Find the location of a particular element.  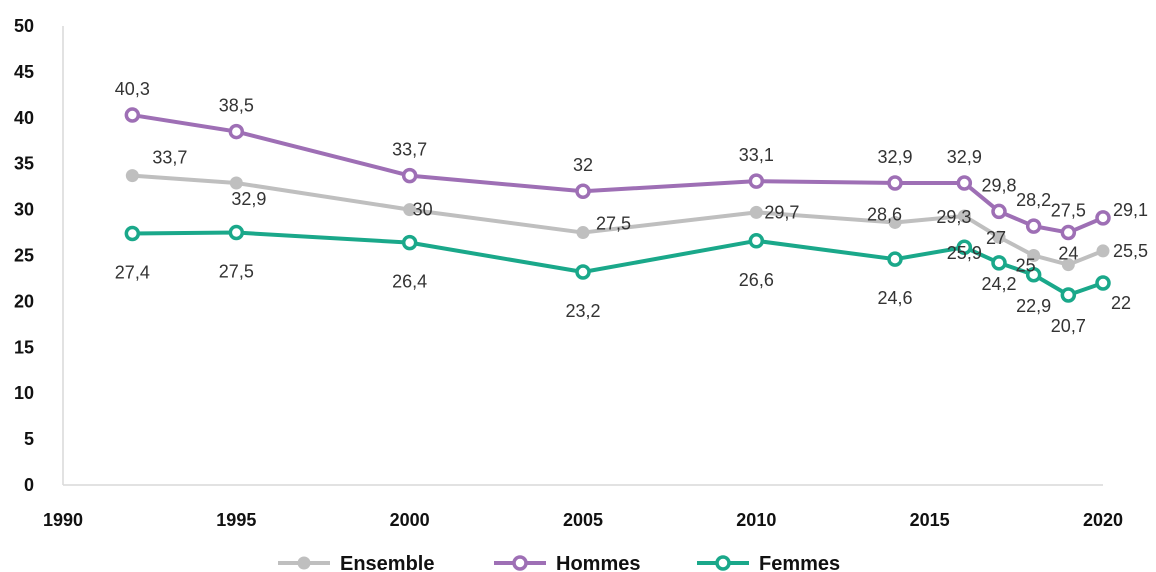

x-tick-label: 2020 is located at coordinates (1103, 520).